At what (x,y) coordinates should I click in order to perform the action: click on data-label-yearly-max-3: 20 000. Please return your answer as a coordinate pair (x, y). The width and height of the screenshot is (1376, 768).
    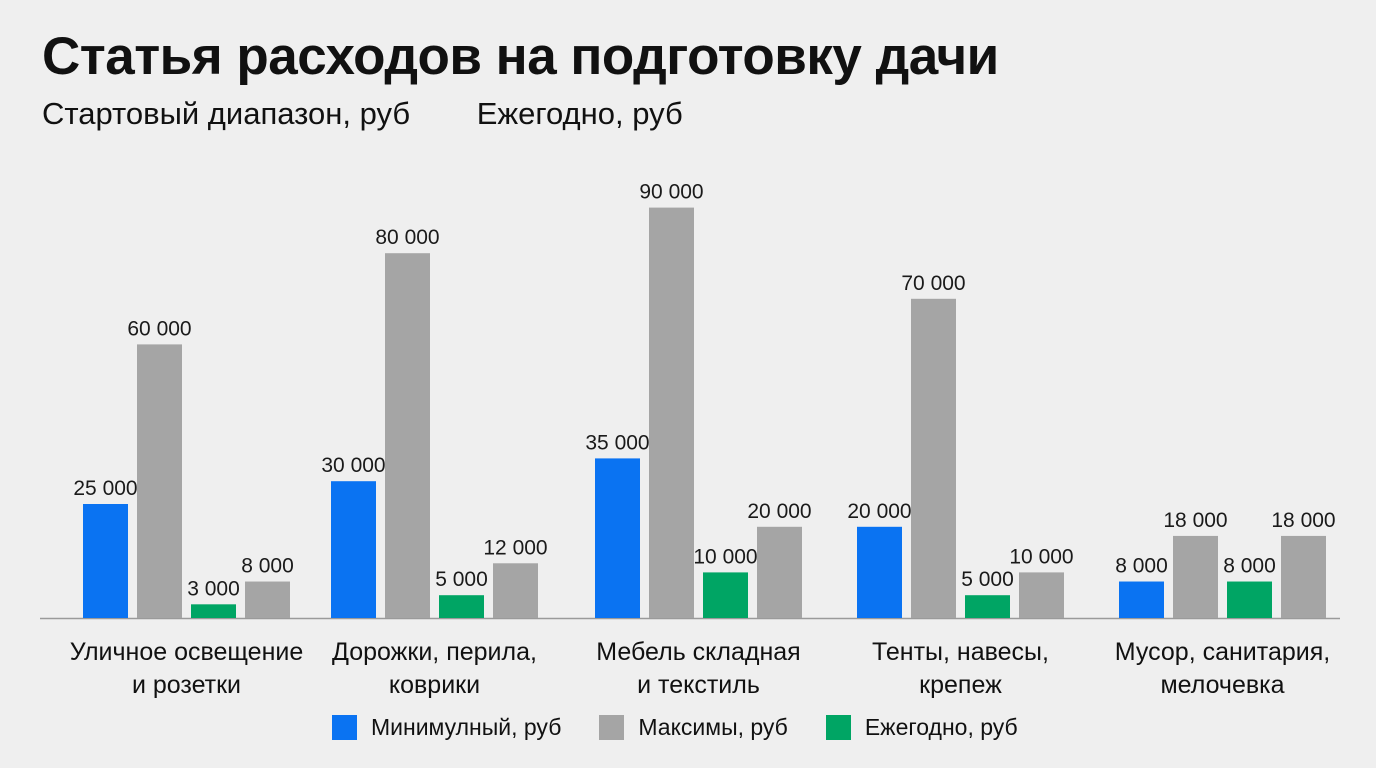
    Looking at the image, I should click on (779, 511).